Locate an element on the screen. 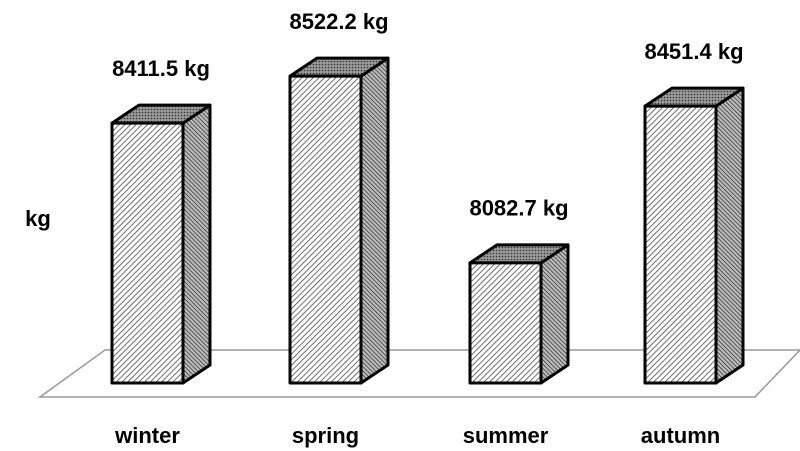 The height and width of the screenshot is (451, 800). floor is located at coordinates (418, 373).